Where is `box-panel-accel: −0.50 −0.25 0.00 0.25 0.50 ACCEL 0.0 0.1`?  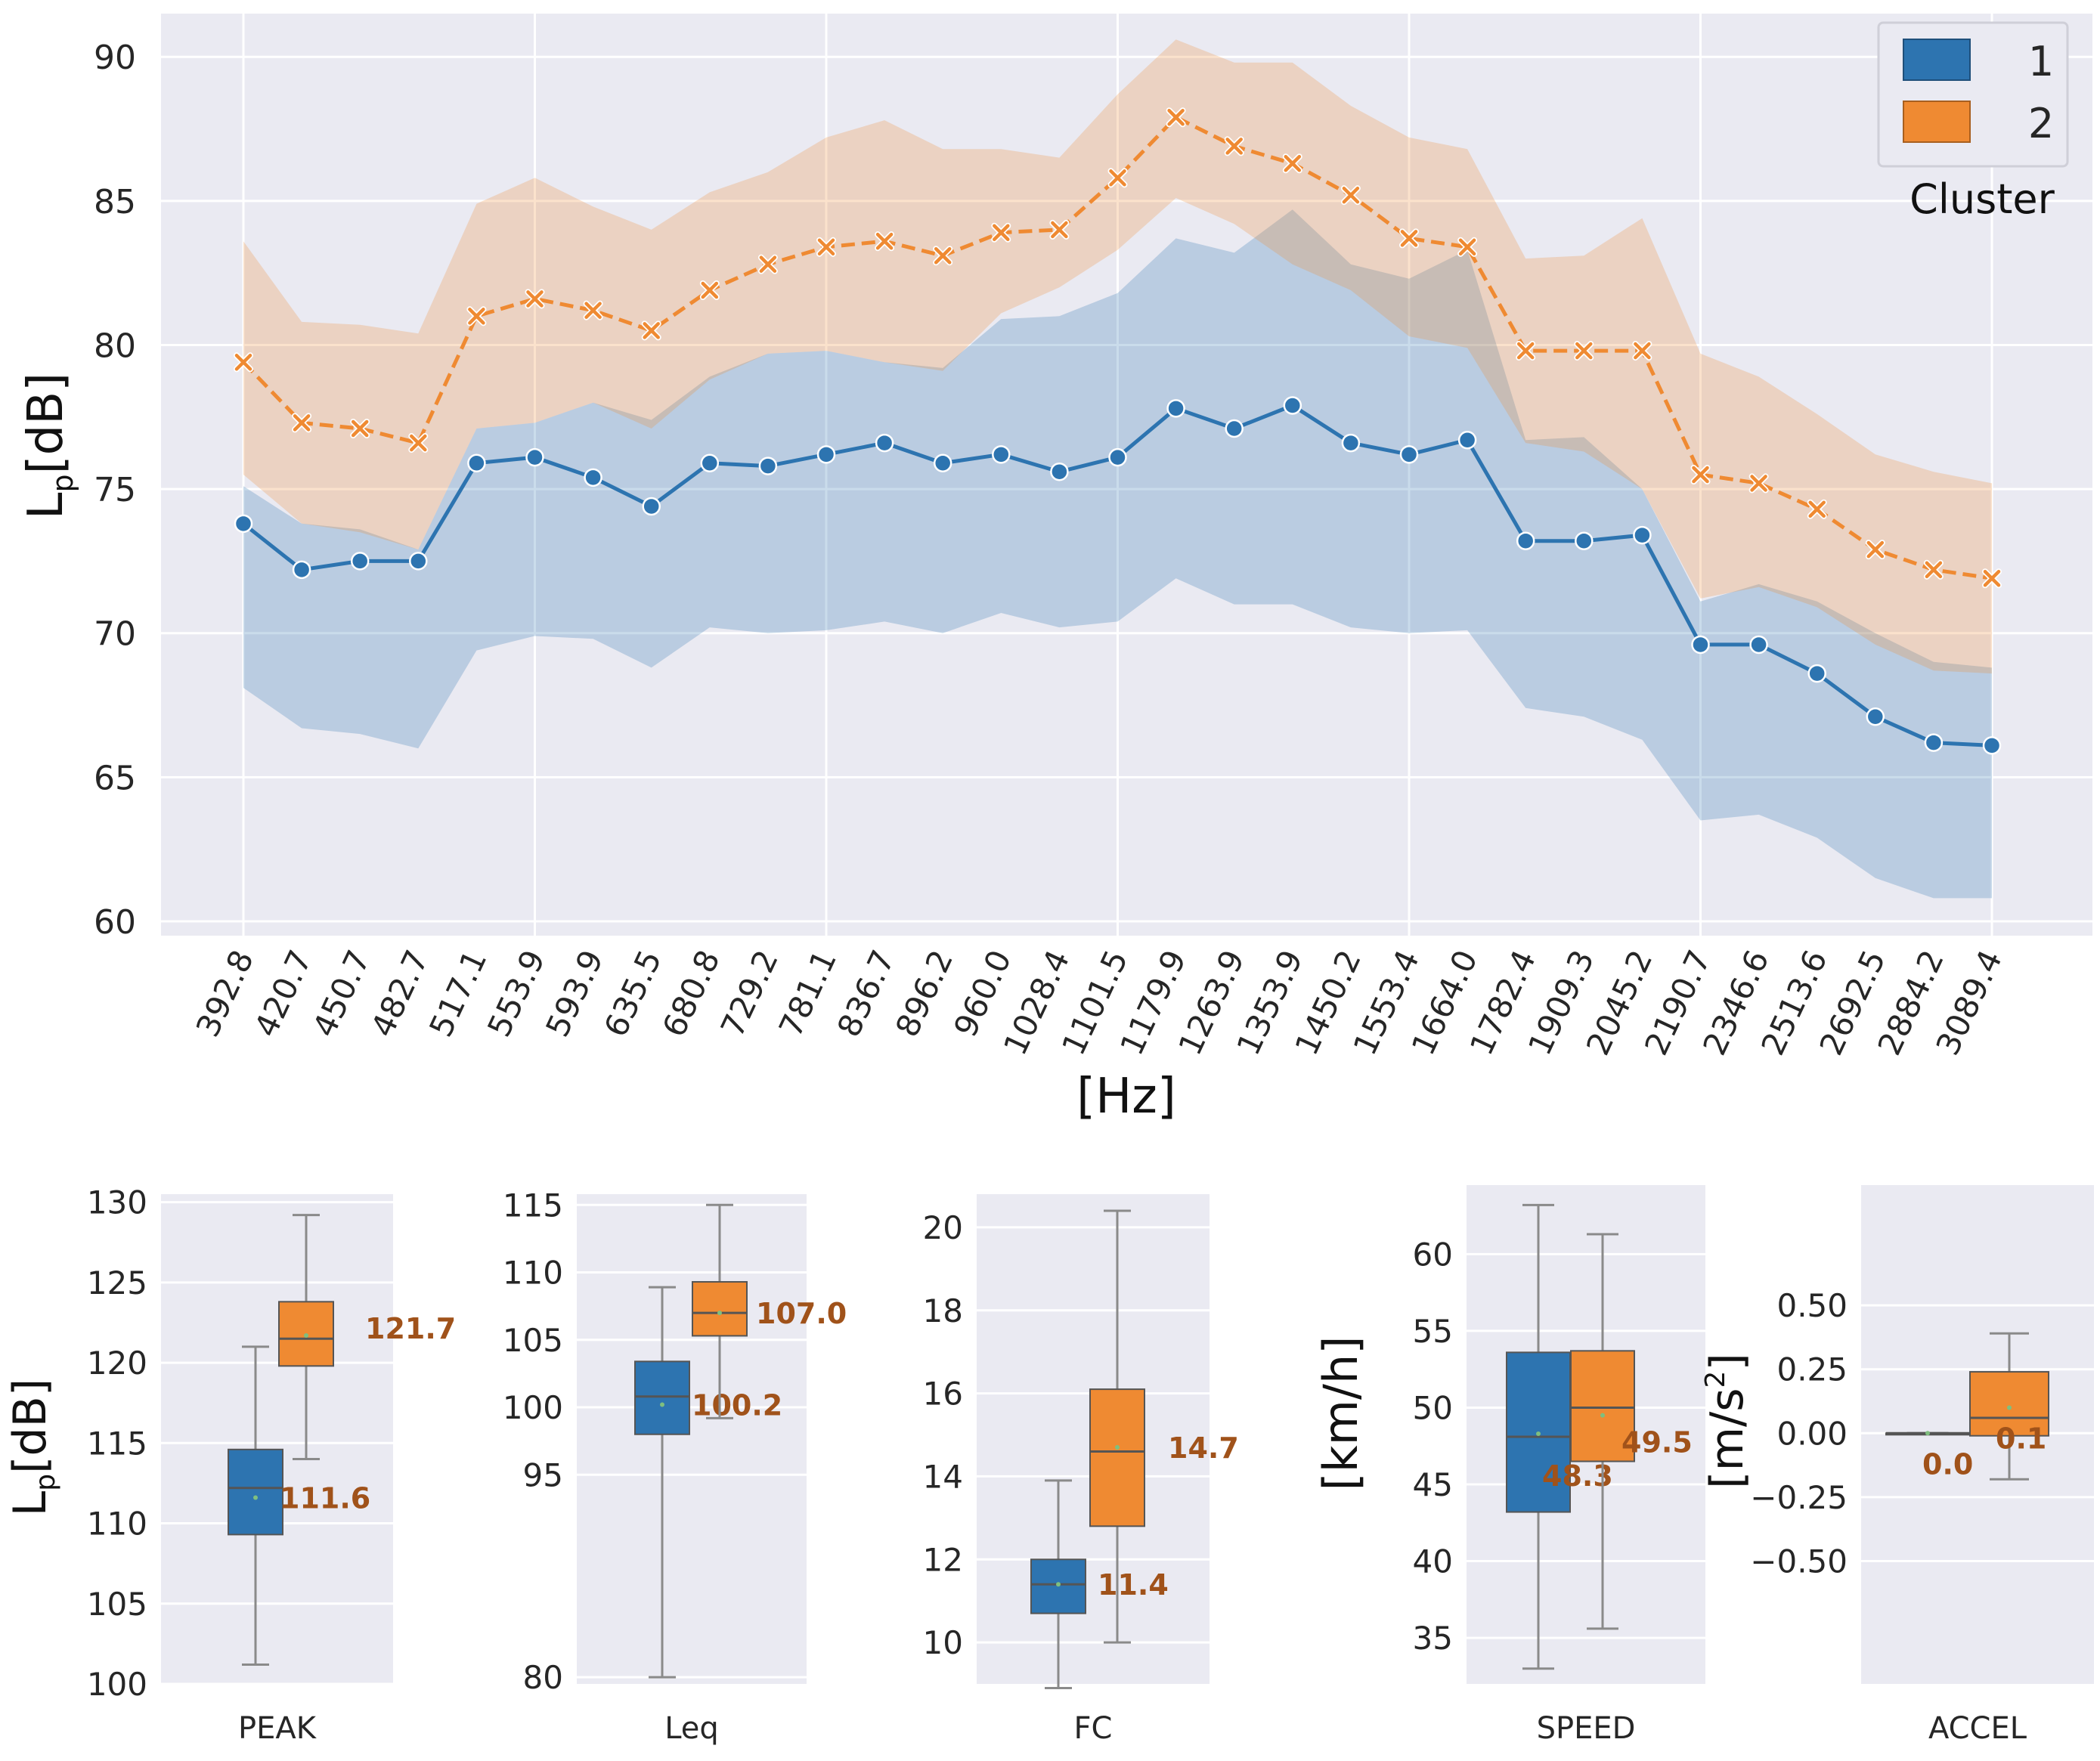 box-panel-accel: −0.50 −0.25 0.00 0.25 0.50 ACCEL 0.0 0.1 is located at coordinates (1922, 1465).